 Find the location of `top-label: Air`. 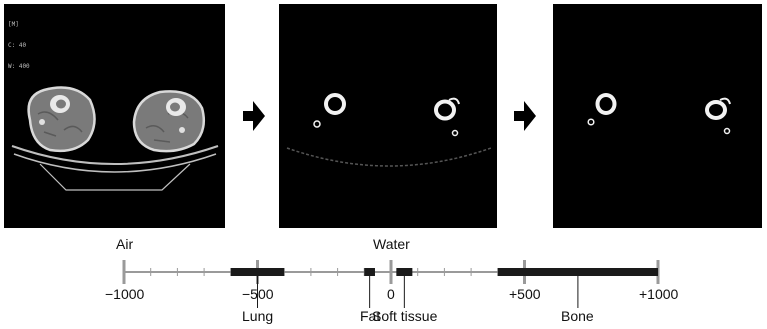

top-label: Air is located at coordinates (125, 244).